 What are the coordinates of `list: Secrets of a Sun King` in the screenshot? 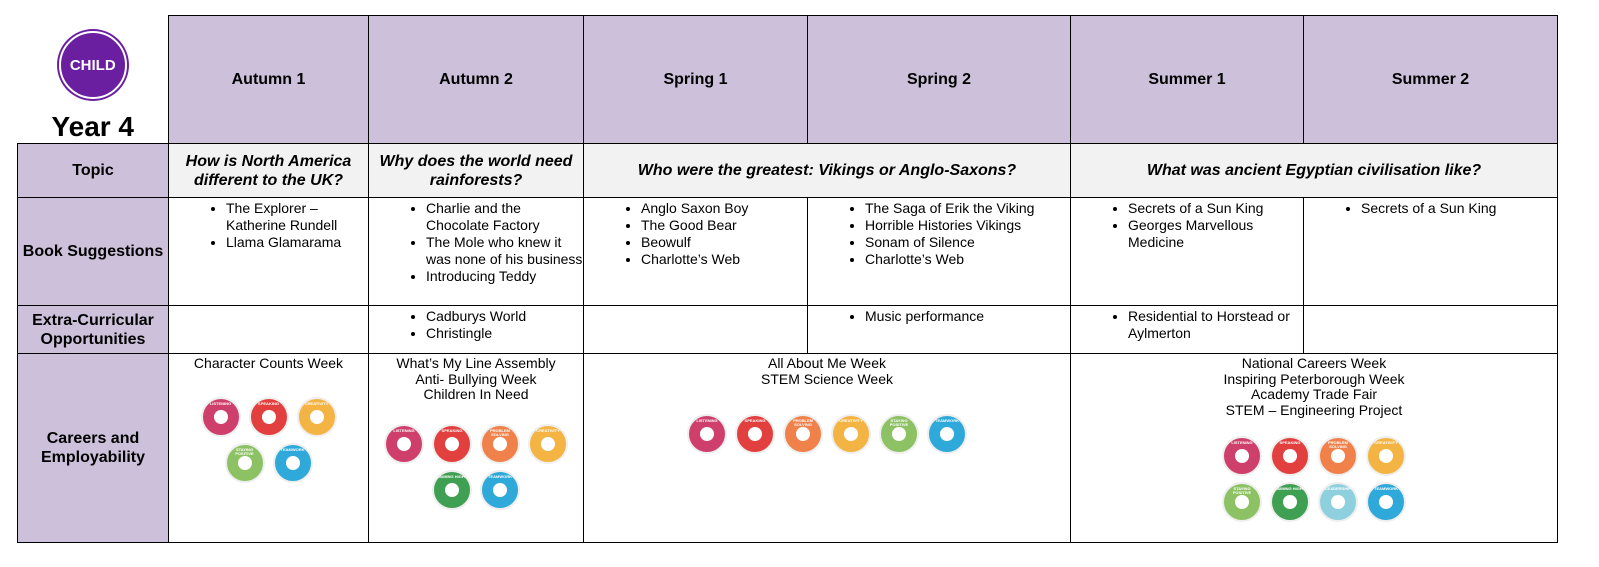 It's located at (1430, 208).